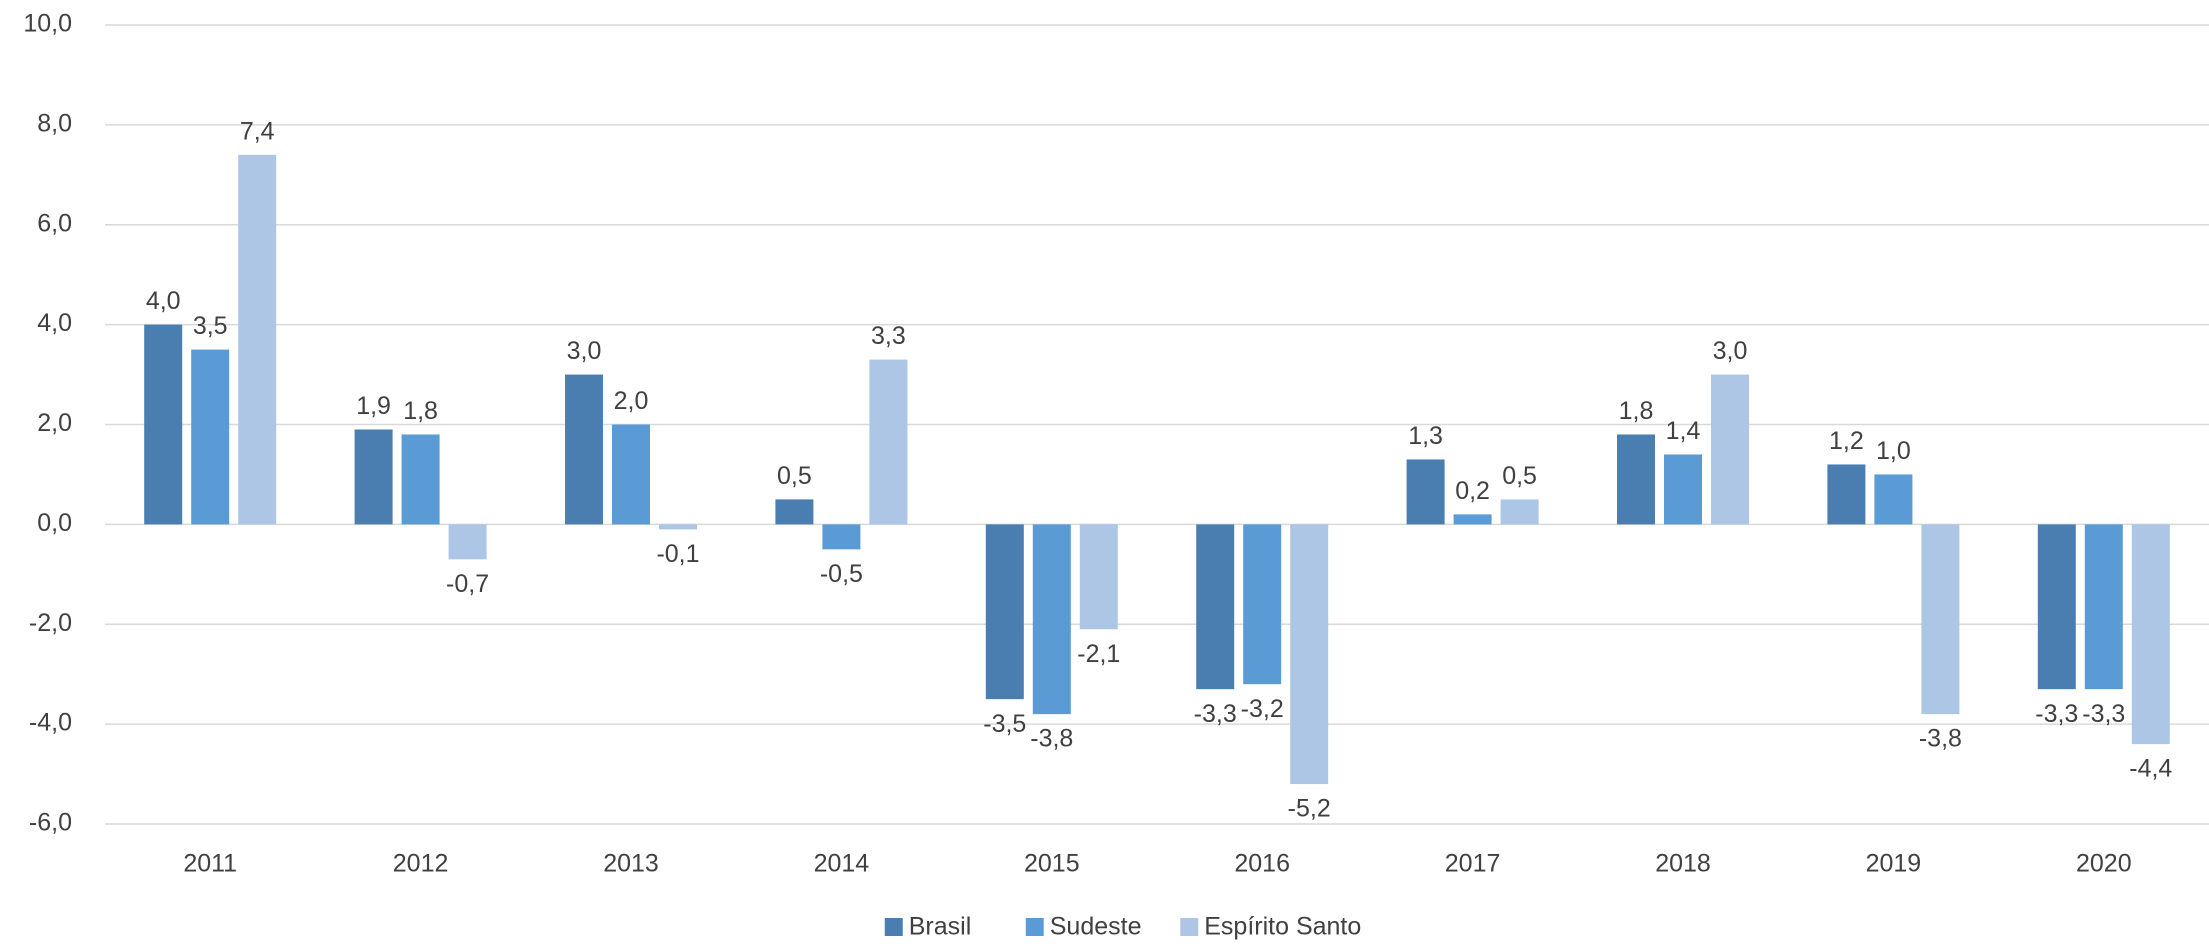 The width and height of the screenshot is (2209, 949). I want to click on x-tick-label: 2015, so click(1052, 864).